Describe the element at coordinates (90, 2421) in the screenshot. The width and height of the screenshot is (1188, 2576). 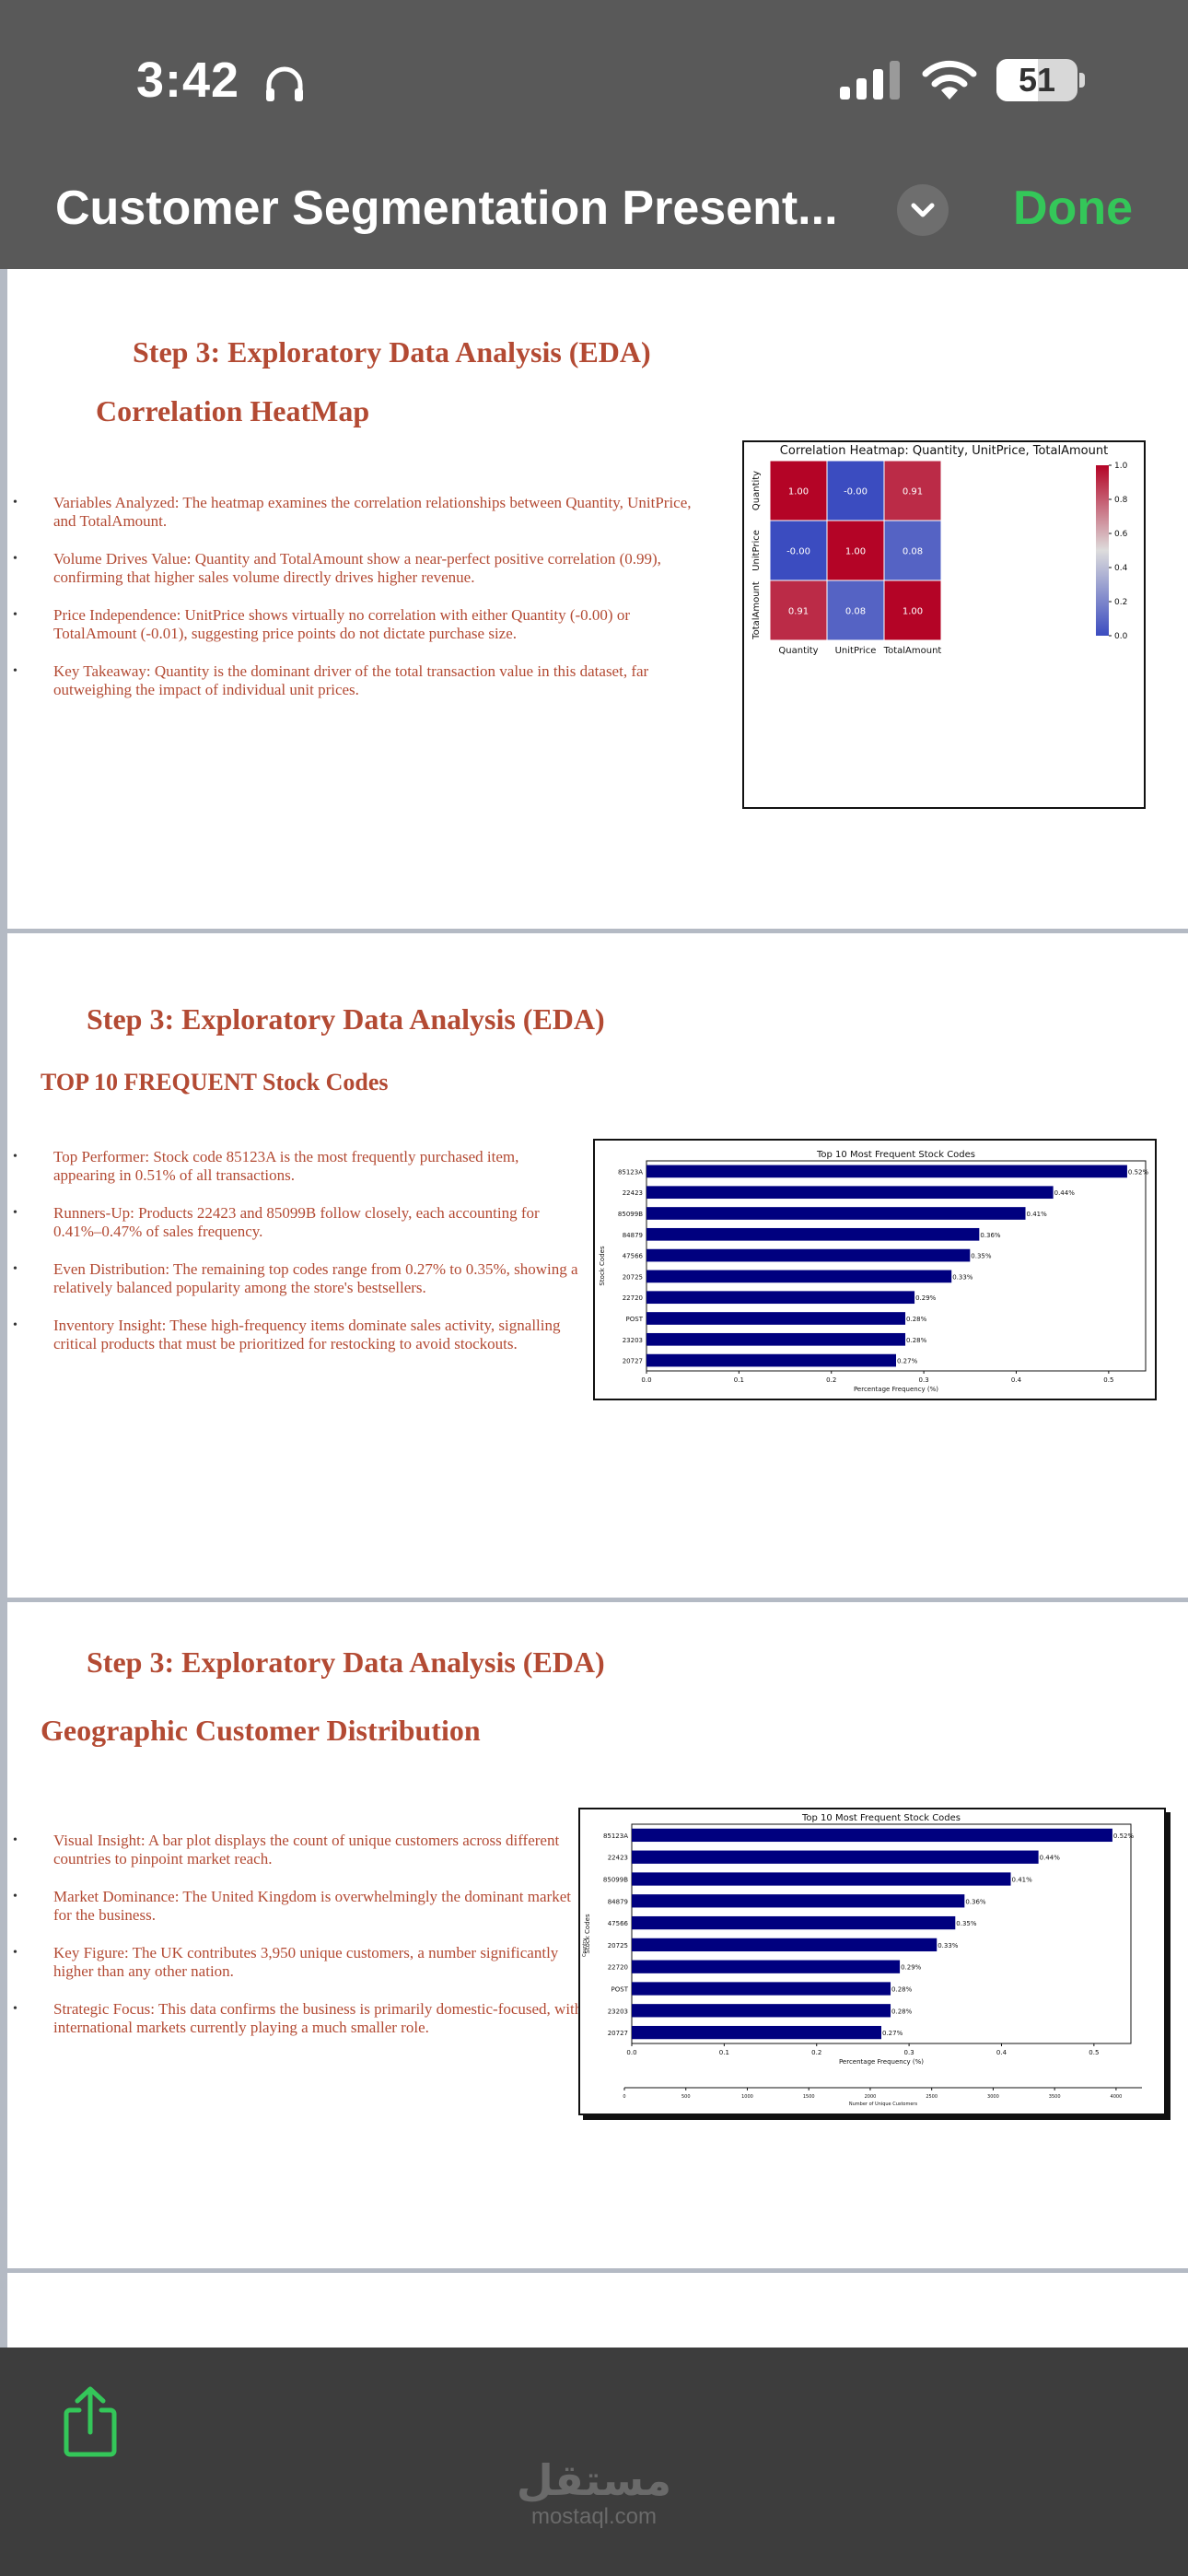
I see `share-icon` at that location.